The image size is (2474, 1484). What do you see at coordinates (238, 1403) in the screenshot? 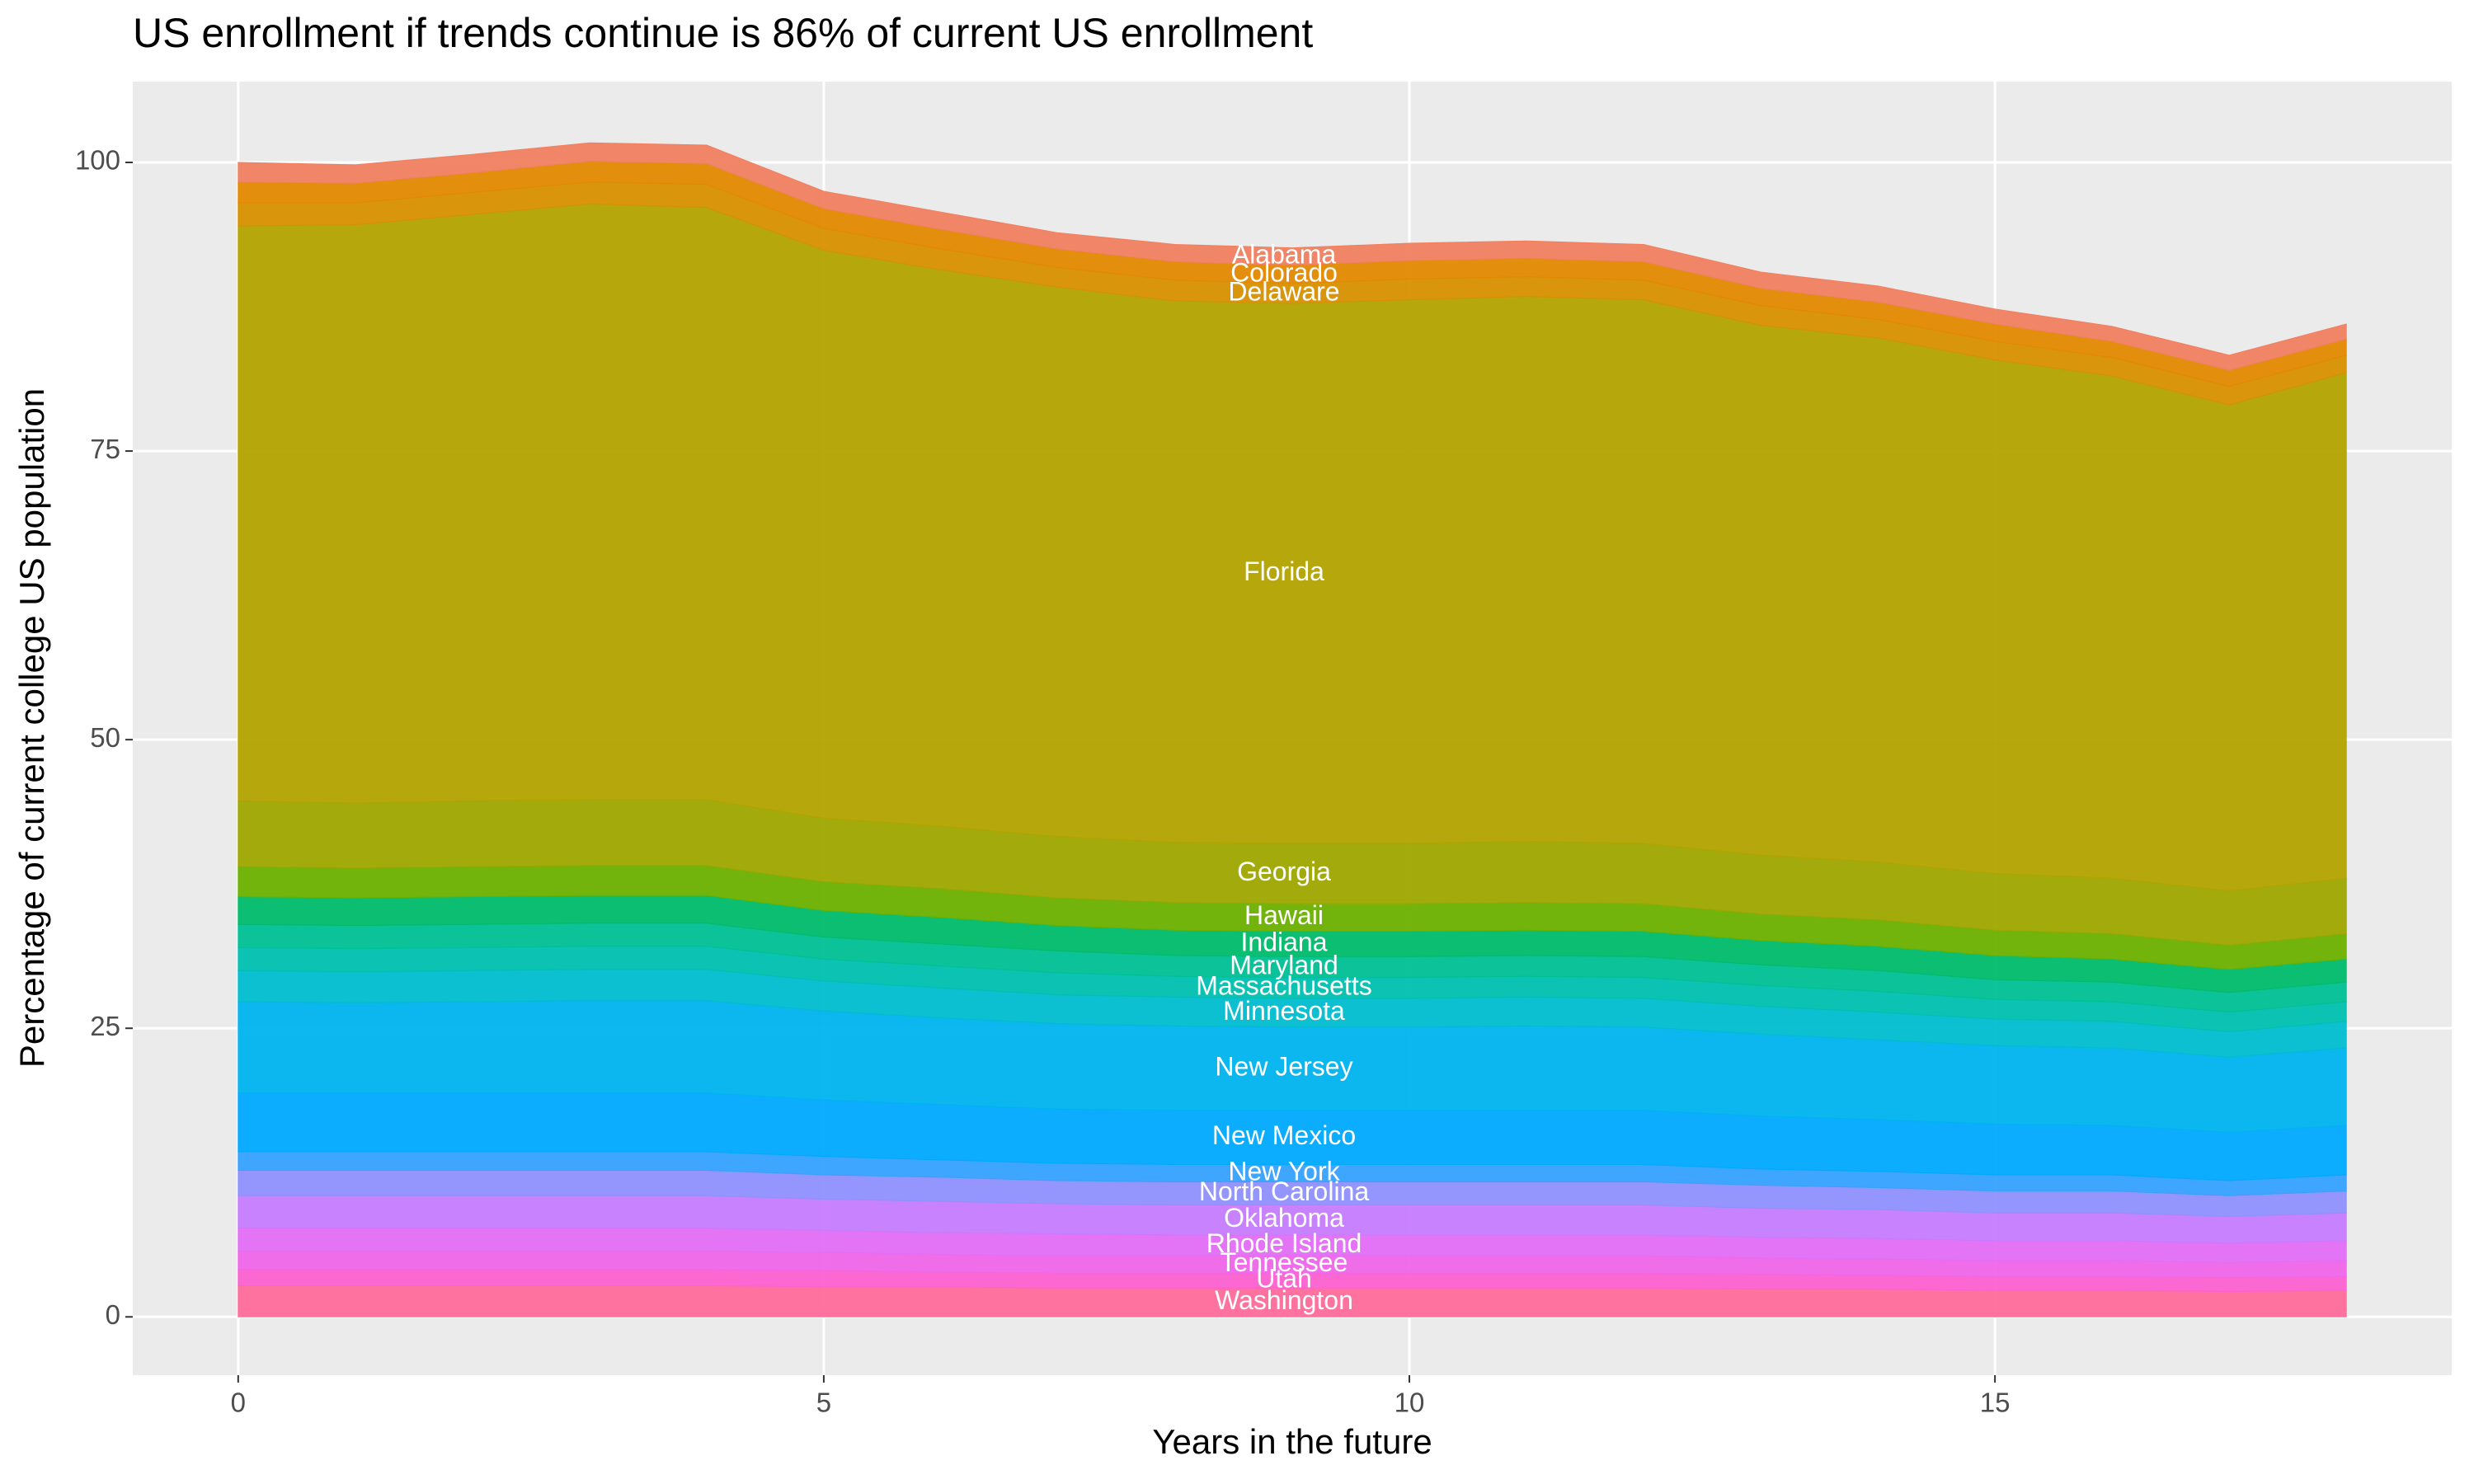
I see `x-tick-label: 0` at bounding box center [238, 1403].